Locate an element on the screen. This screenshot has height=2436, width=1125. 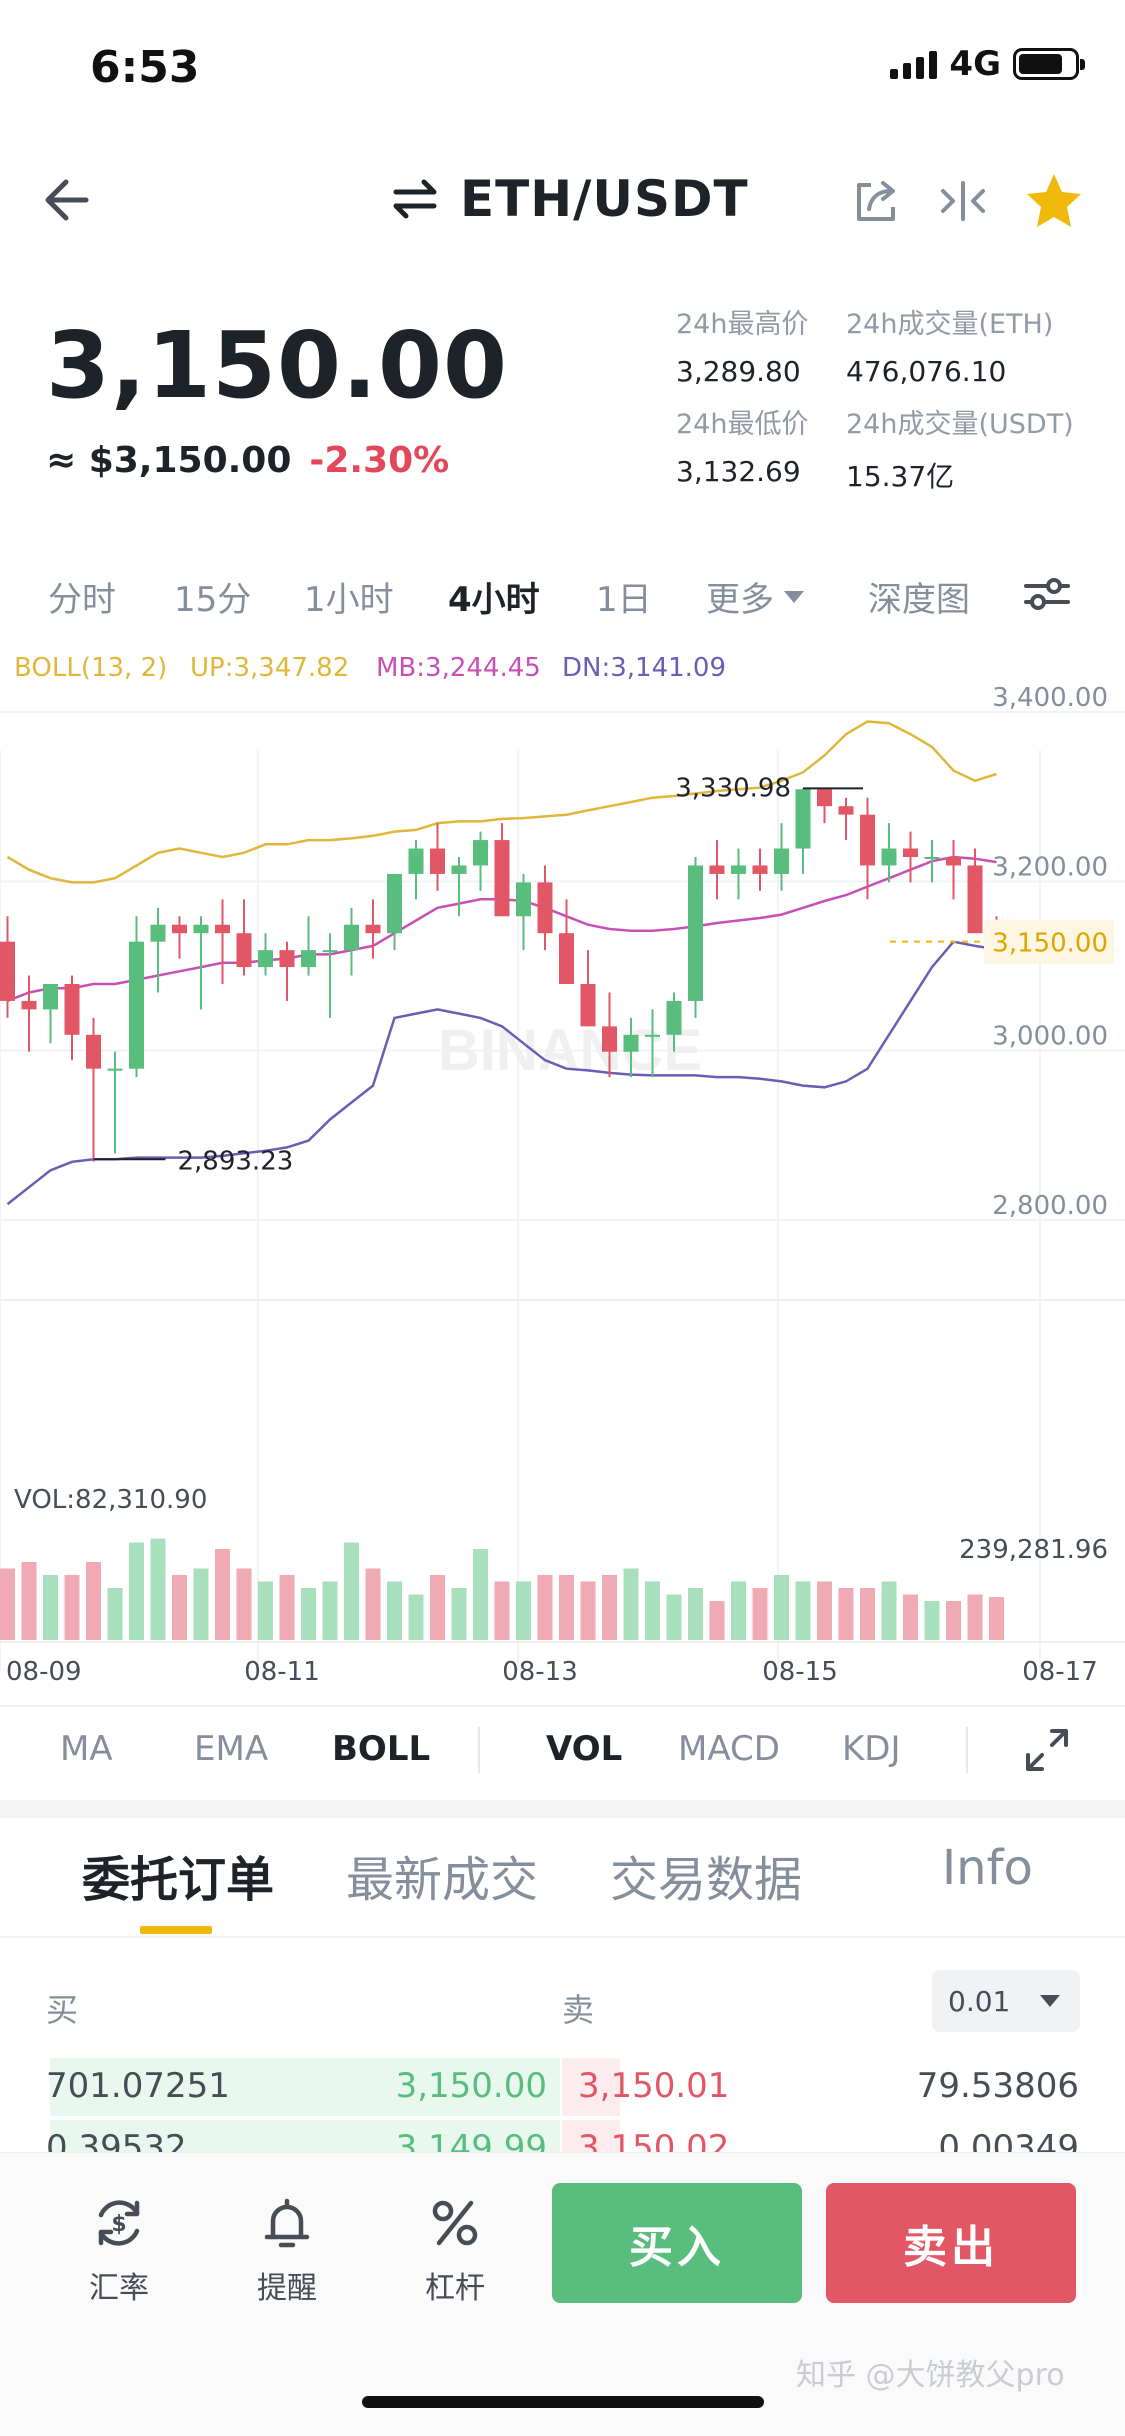
swap-arrows-icon is located at coordinates (415, 199).